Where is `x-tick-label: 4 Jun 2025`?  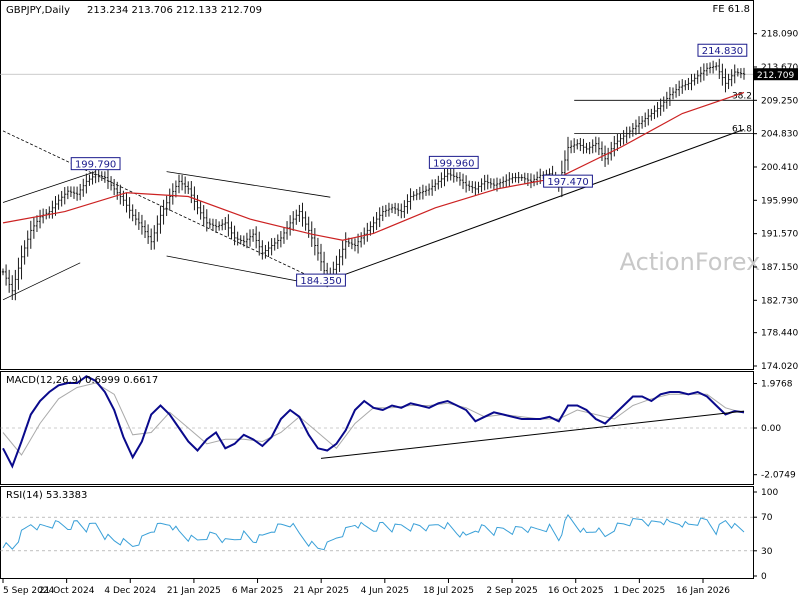
x-tick-label: 4 Jun 2025 is located at coordinates (385, 591).